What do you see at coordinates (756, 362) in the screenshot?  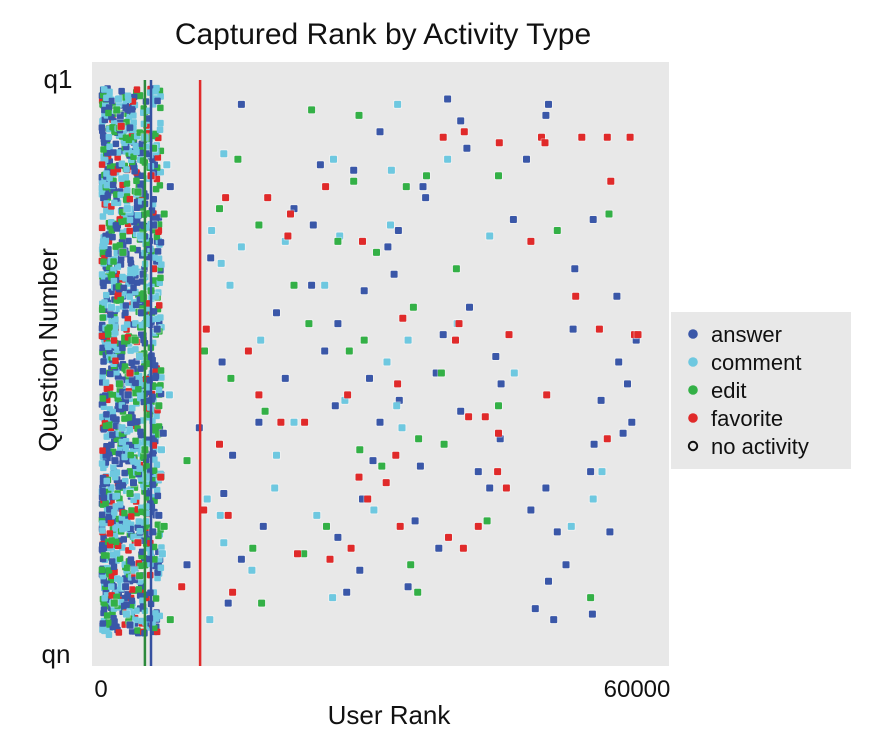 I see `legend-label: comment` at bounding box center [756, 362].